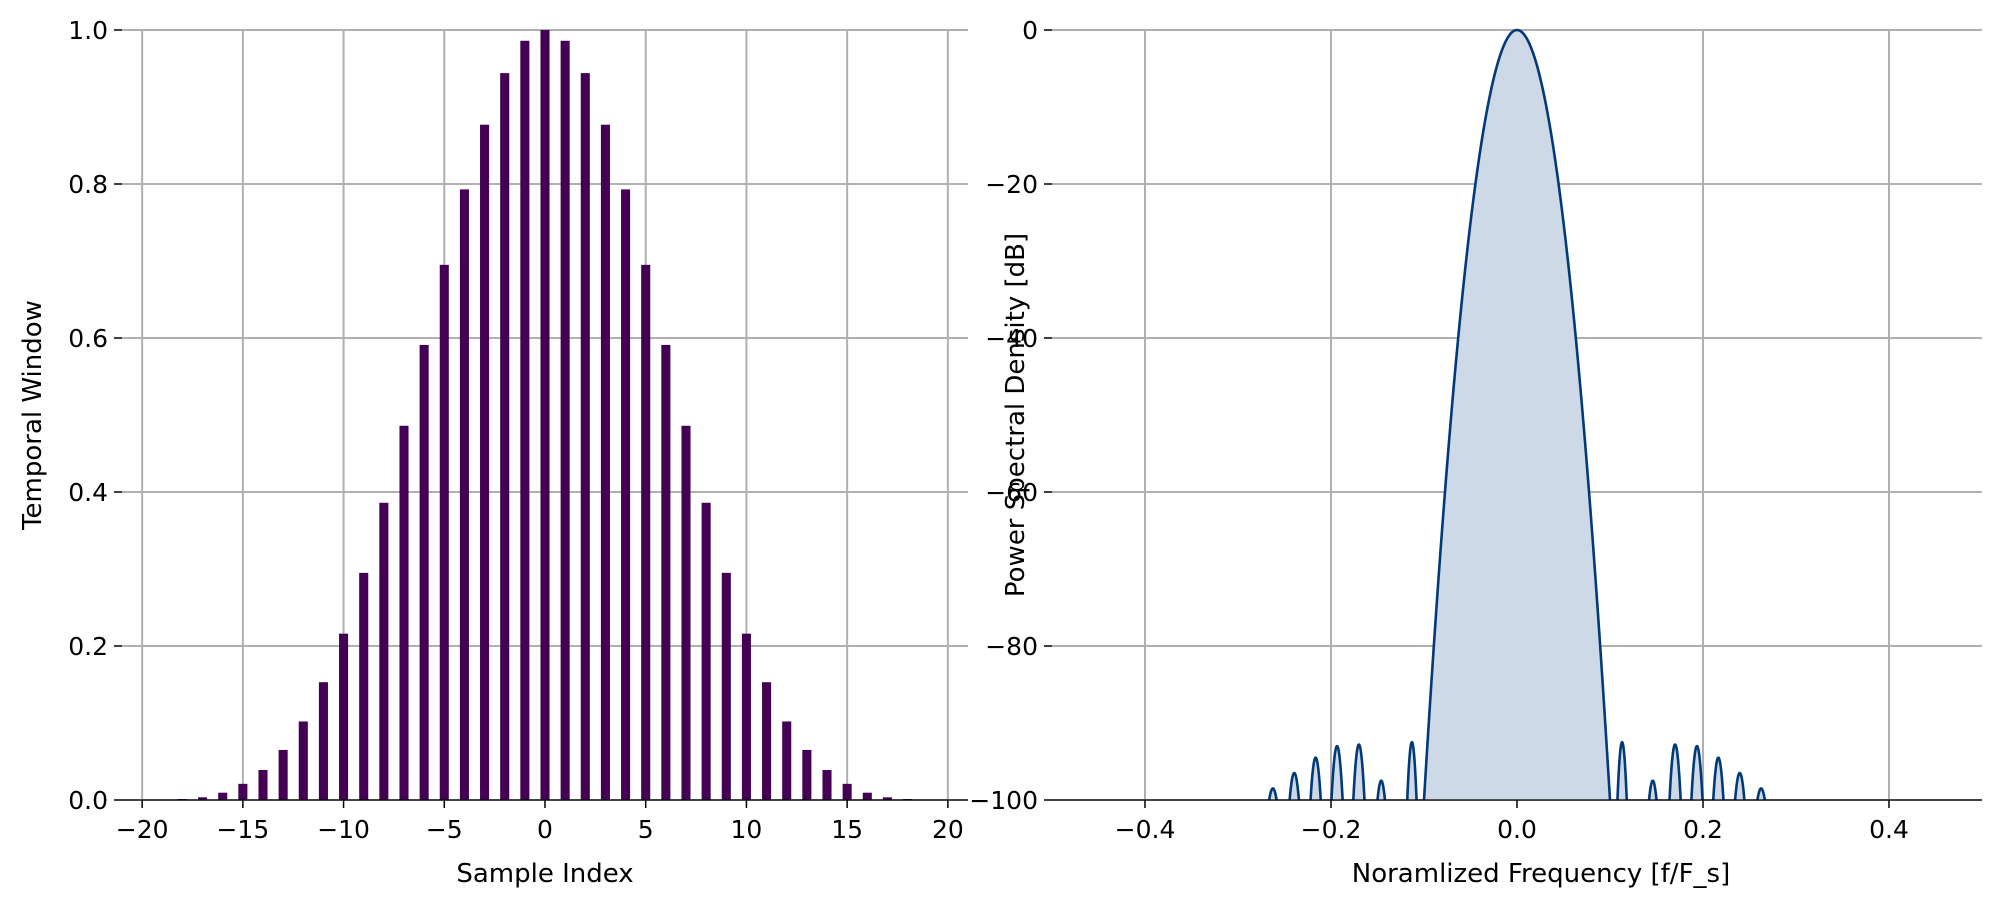 This screenshot has height=908, width=2002. Describe the element at coordinates (88, 800) in the screenshot. I see `left-y-tick-label: 0.0` at that location.